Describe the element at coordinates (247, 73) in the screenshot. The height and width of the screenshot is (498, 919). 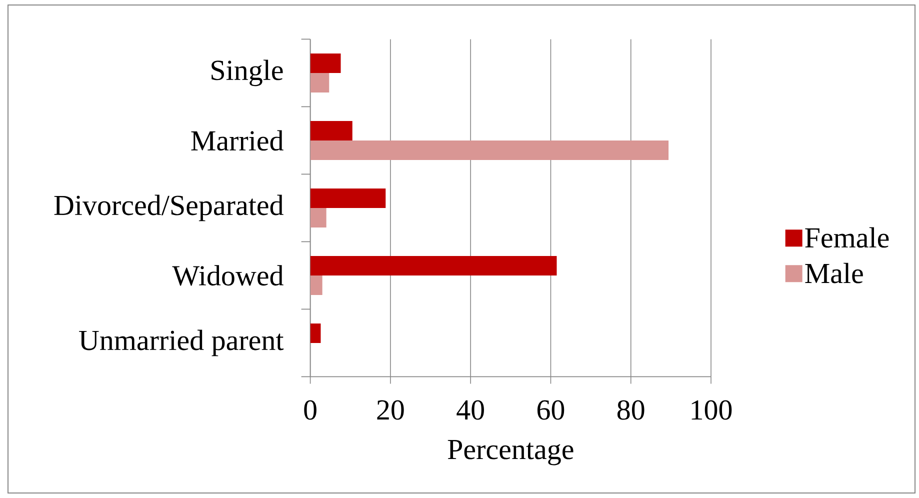
I see `y-tick-label: Single` at that location.